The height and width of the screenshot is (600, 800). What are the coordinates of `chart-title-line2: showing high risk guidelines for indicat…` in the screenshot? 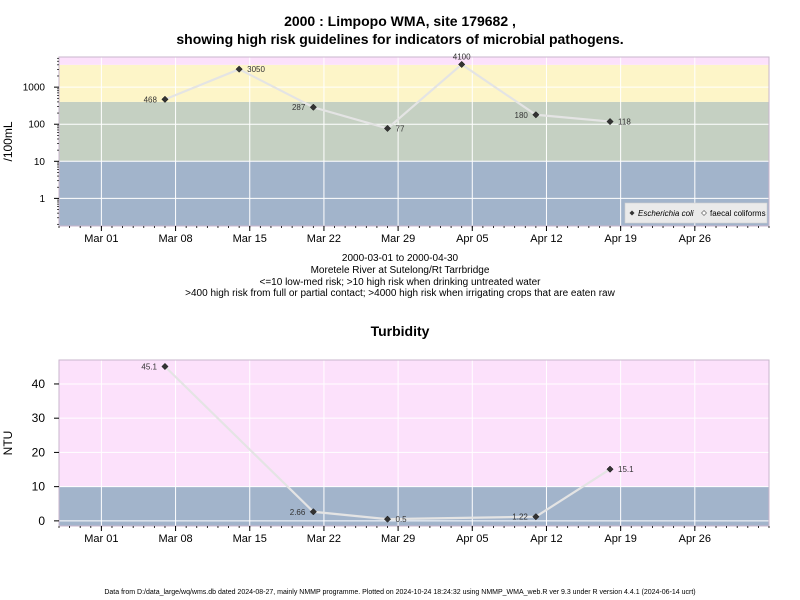 It's located at (400, 39).